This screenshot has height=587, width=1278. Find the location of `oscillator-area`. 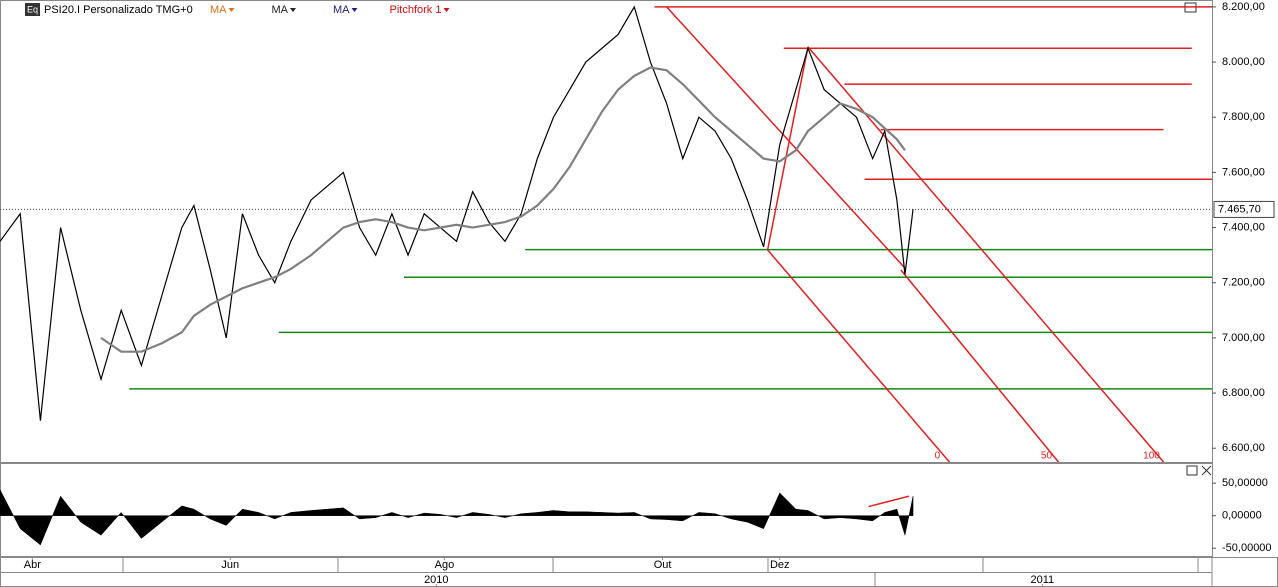

oscillator-area is located at coordinates (457, 517).